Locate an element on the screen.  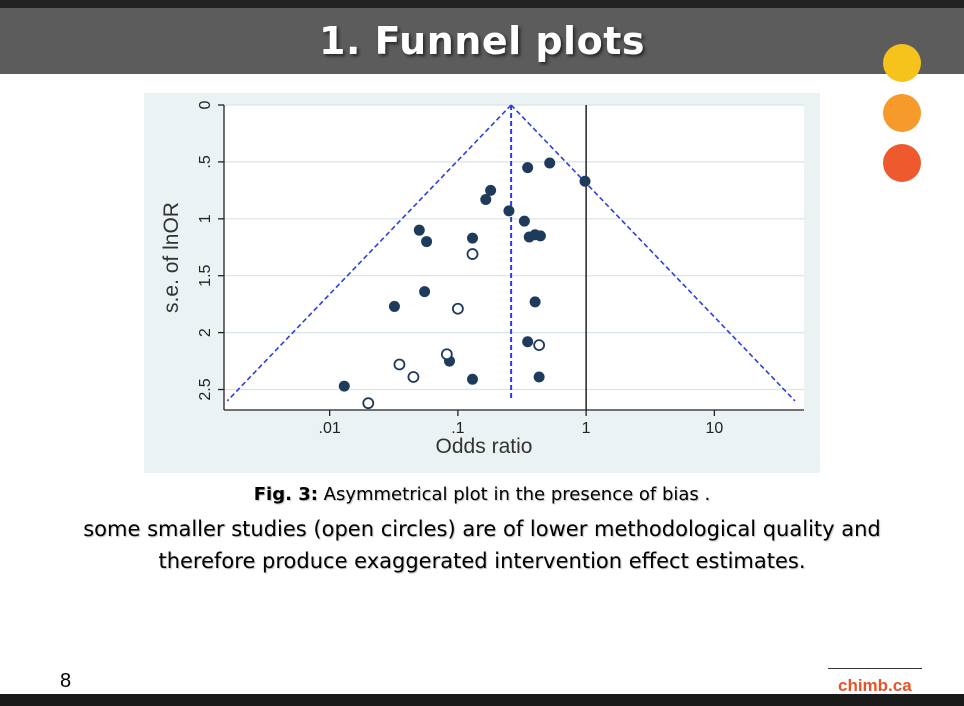
y-axis-label: s.e. of lnOR is located at coordinates (171, 257).